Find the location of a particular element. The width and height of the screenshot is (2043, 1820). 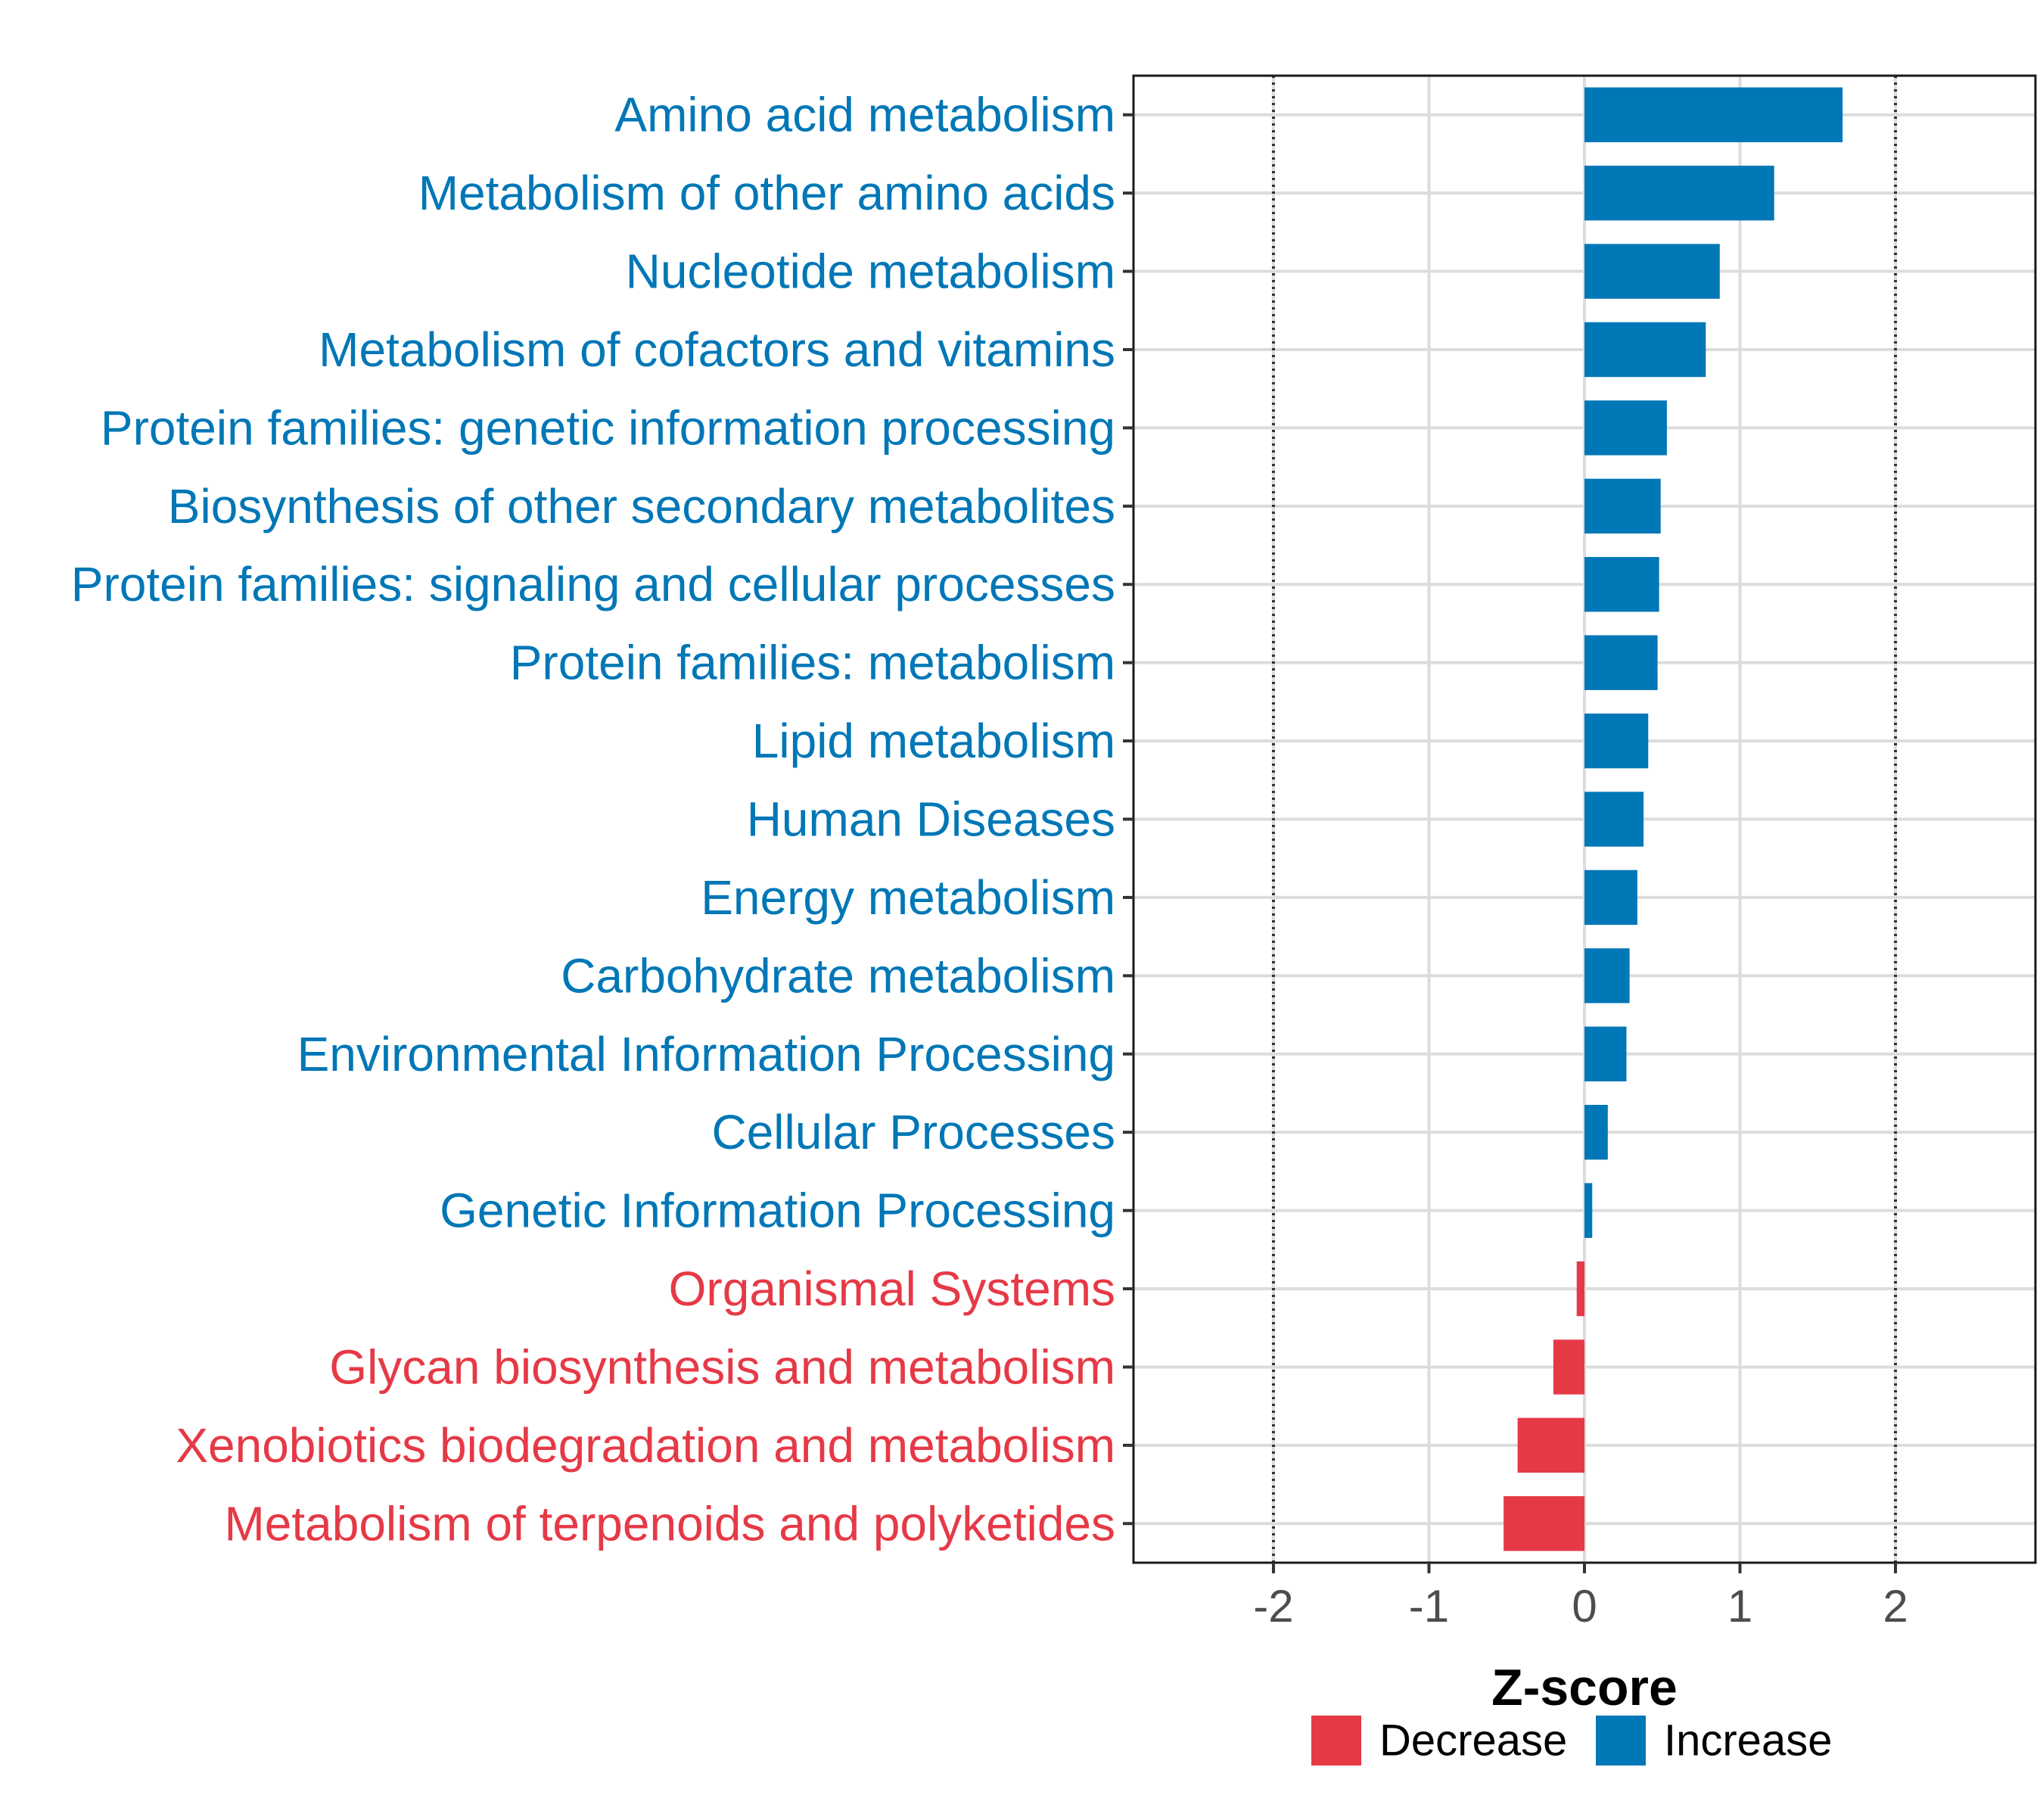

y-axis-category-label: Amino acid metabolism is located at coordinates (865, 115).